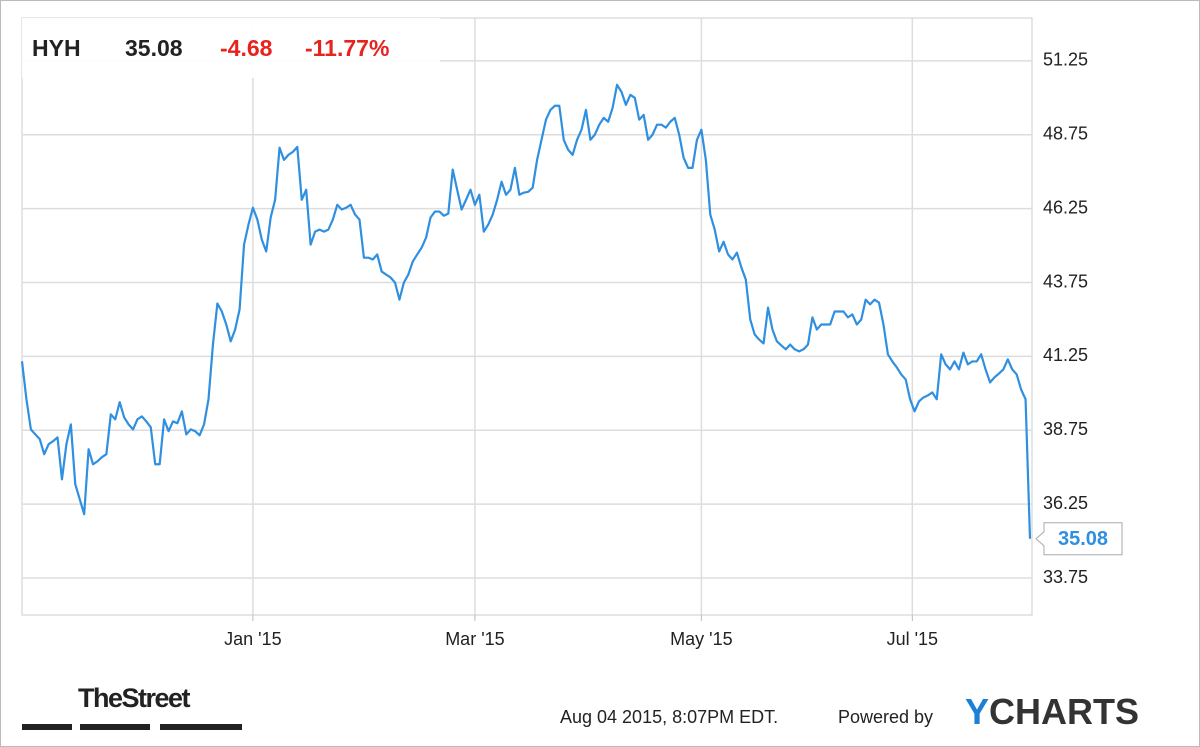  I want to click on x-tick-label: Jul '15, so click(912, 639).